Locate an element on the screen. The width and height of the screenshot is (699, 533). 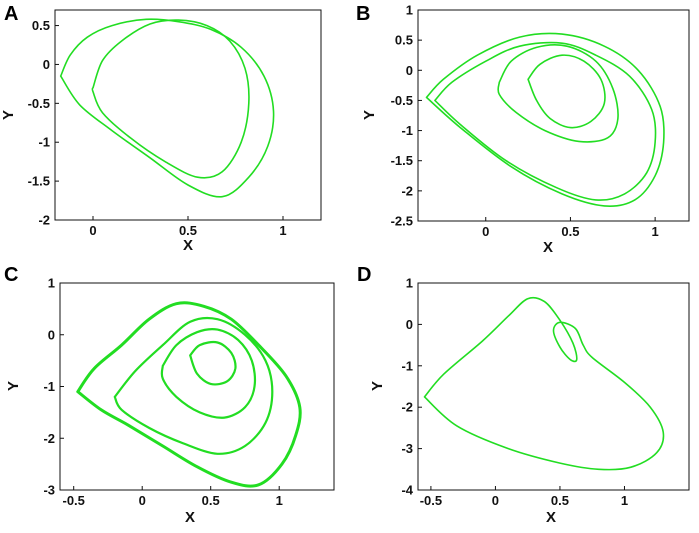
x-tick-label-a: 0.5 is located at coordinates (188, 230).